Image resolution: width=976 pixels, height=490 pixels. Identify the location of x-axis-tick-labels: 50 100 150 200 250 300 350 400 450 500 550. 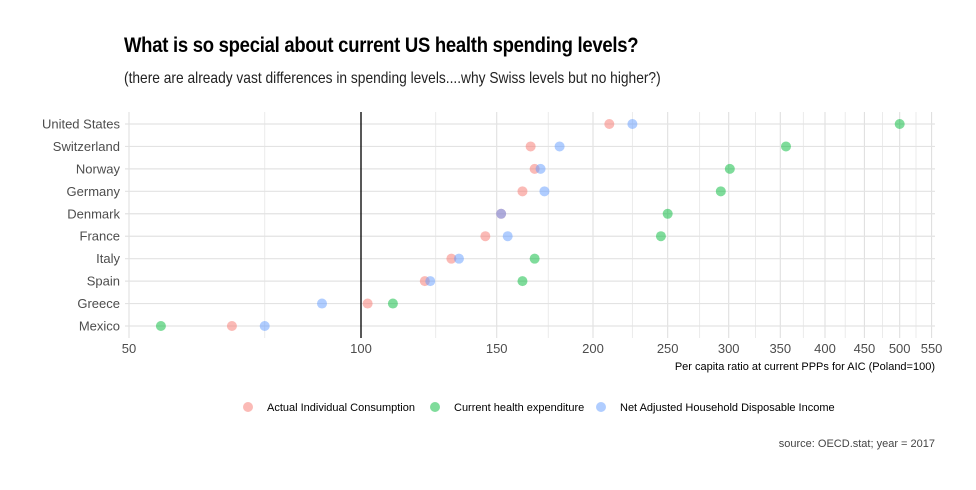
(532, 348).